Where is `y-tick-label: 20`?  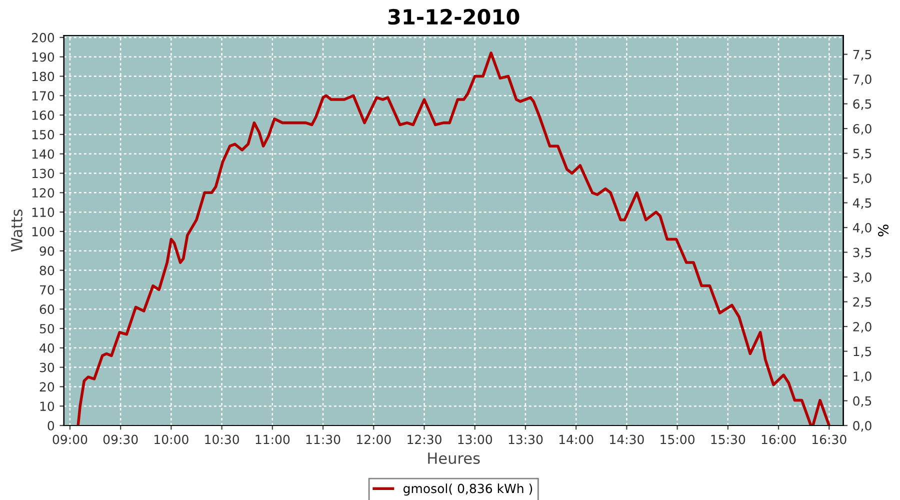 y-tick-label: 20 is located at coordinates (47, 387).